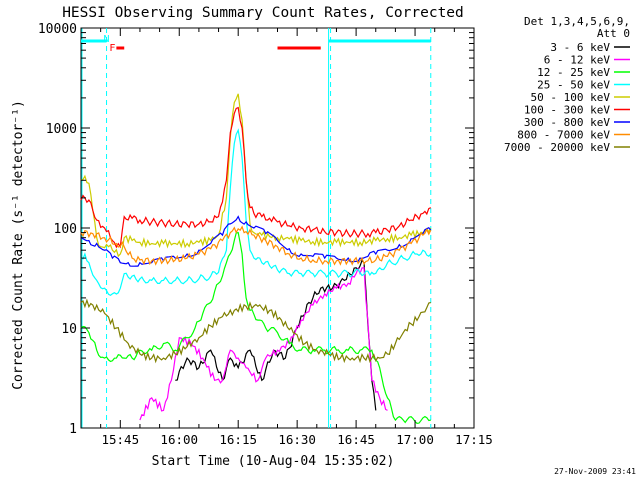 Image resolution: width=640 pixels, height=484 pixels. What do you see at coordinates (573, 72) in the screenshot?
I see `legend-entry-label-2: 12 - 25 keV` at bounding box center [573, 72].